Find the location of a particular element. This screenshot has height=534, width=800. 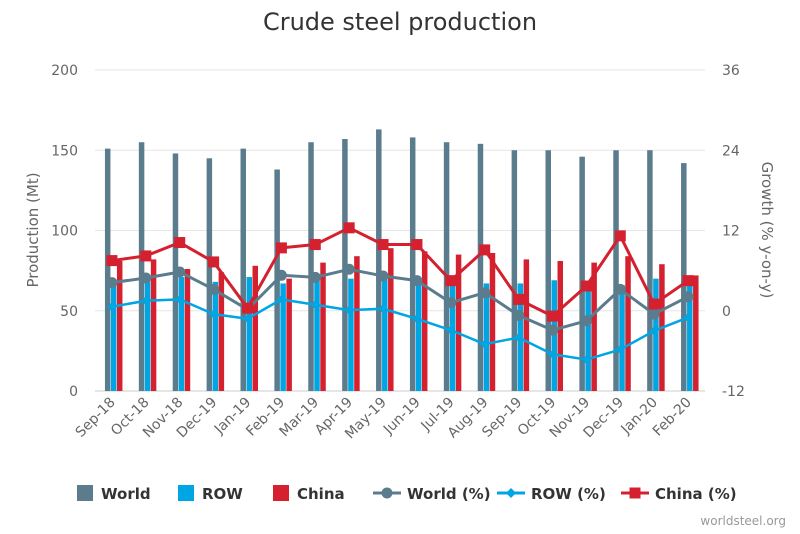

left-tick-label: 100 is located at coordinates (64, 232).